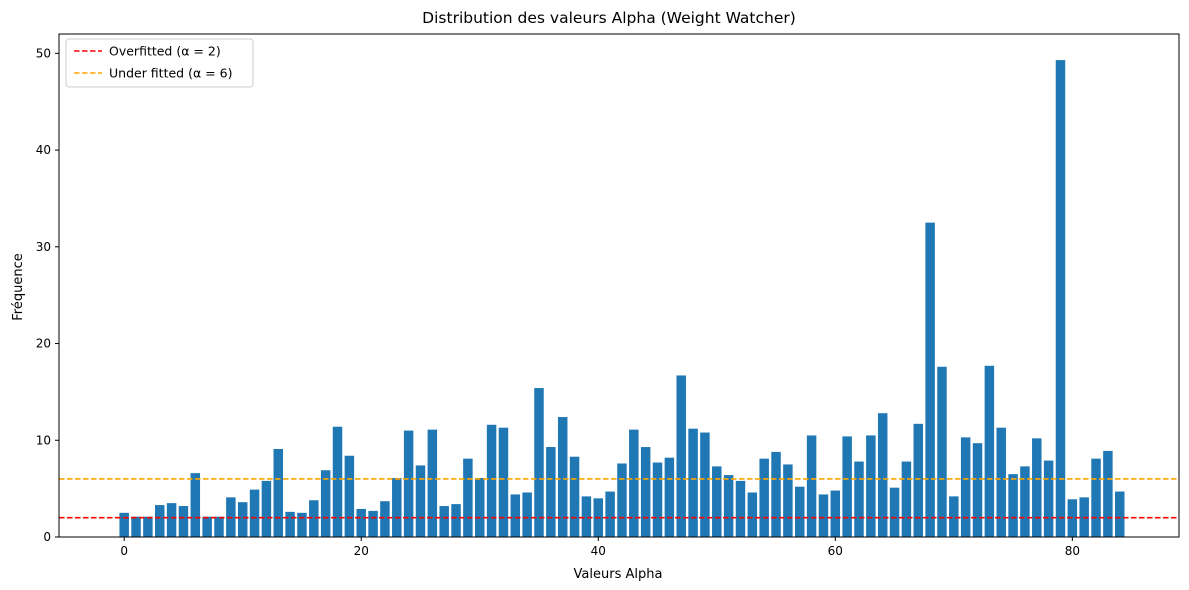 The width and height of the screenshot is (1189, 590). Describe the element at coordinates (618, 574) in the screenshot. I see `x-axis-label: Valeurs Alpha` at that location.